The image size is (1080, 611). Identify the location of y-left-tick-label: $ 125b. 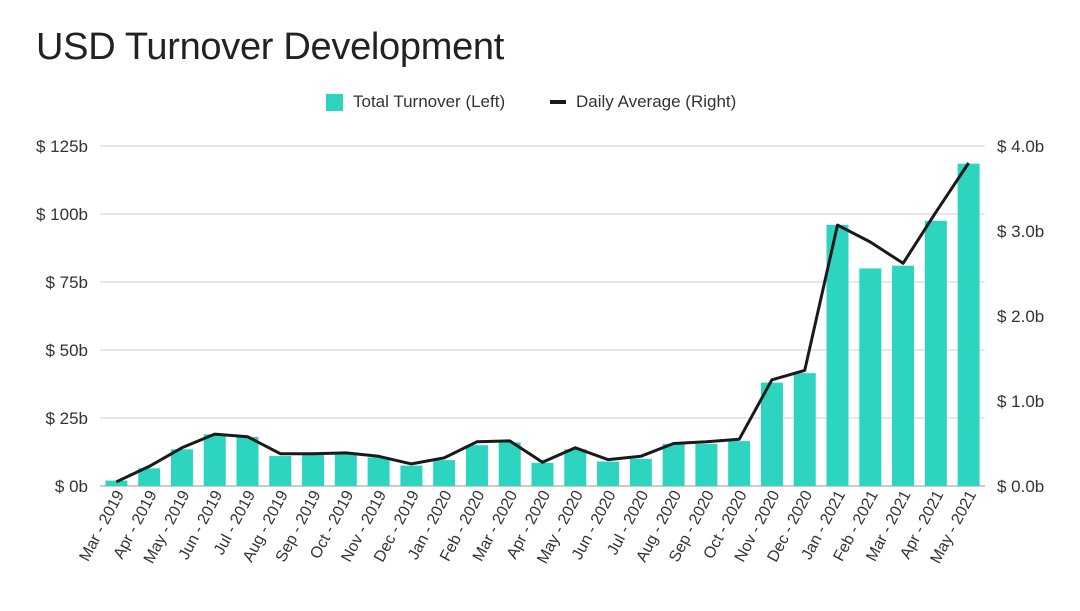
(62, 146).